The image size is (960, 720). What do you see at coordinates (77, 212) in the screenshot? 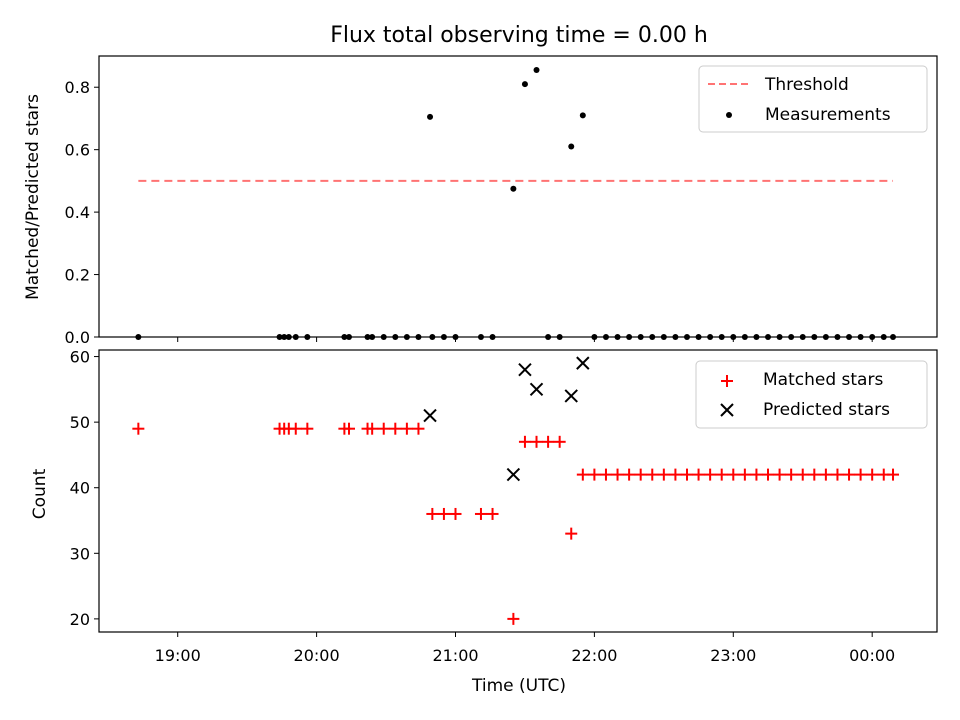
I see `ratio-y-tick-label: 0.4` at bounding box center [77, 212].